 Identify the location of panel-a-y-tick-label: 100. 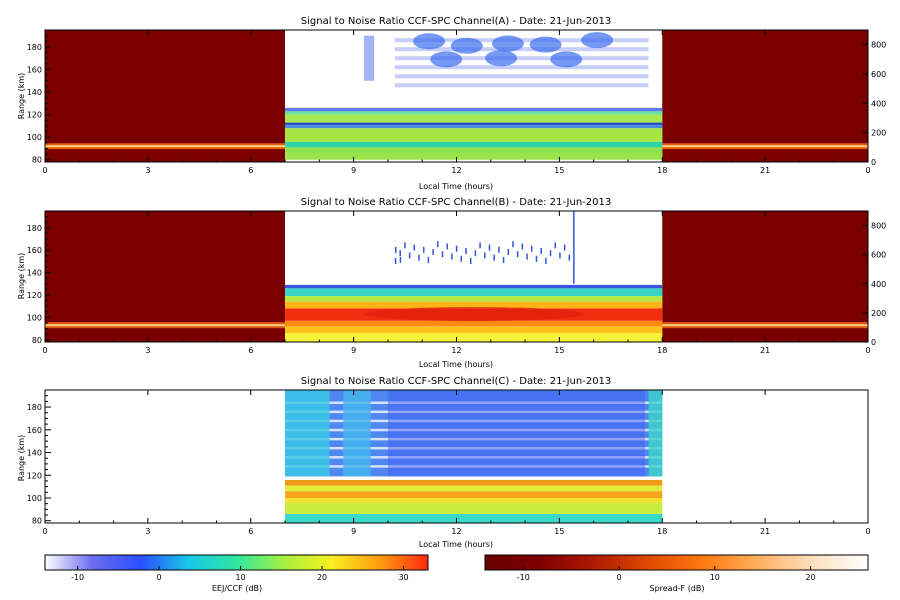
(34, 137).